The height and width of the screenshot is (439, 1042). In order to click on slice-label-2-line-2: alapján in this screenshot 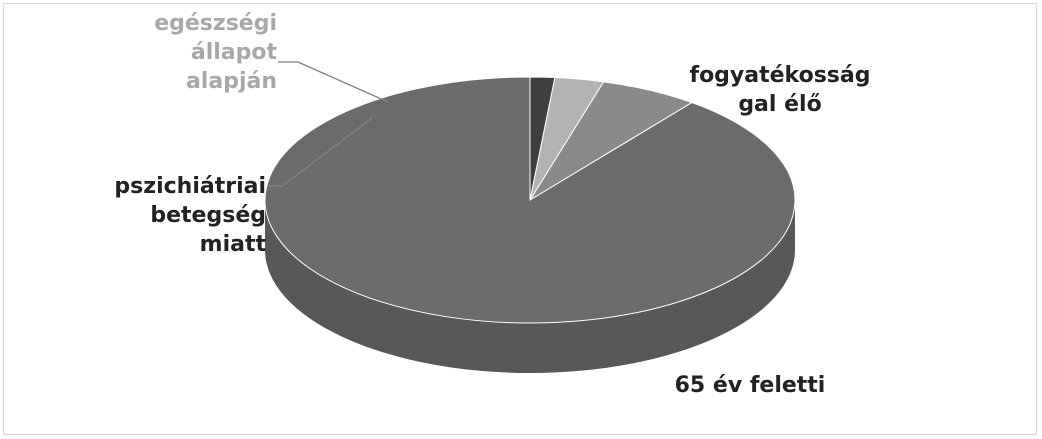, I will do `click(231, 81)`.